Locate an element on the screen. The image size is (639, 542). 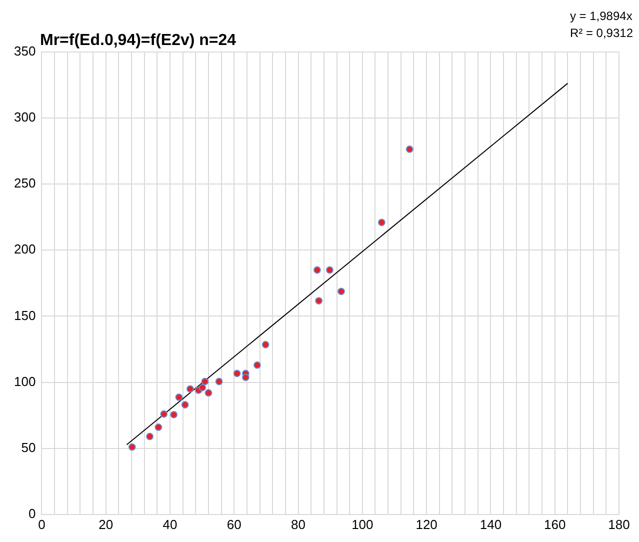
chart-title: Mr=f(Ed.0,94)=f(E2v) n=24 is located at coordinates (138, 41).